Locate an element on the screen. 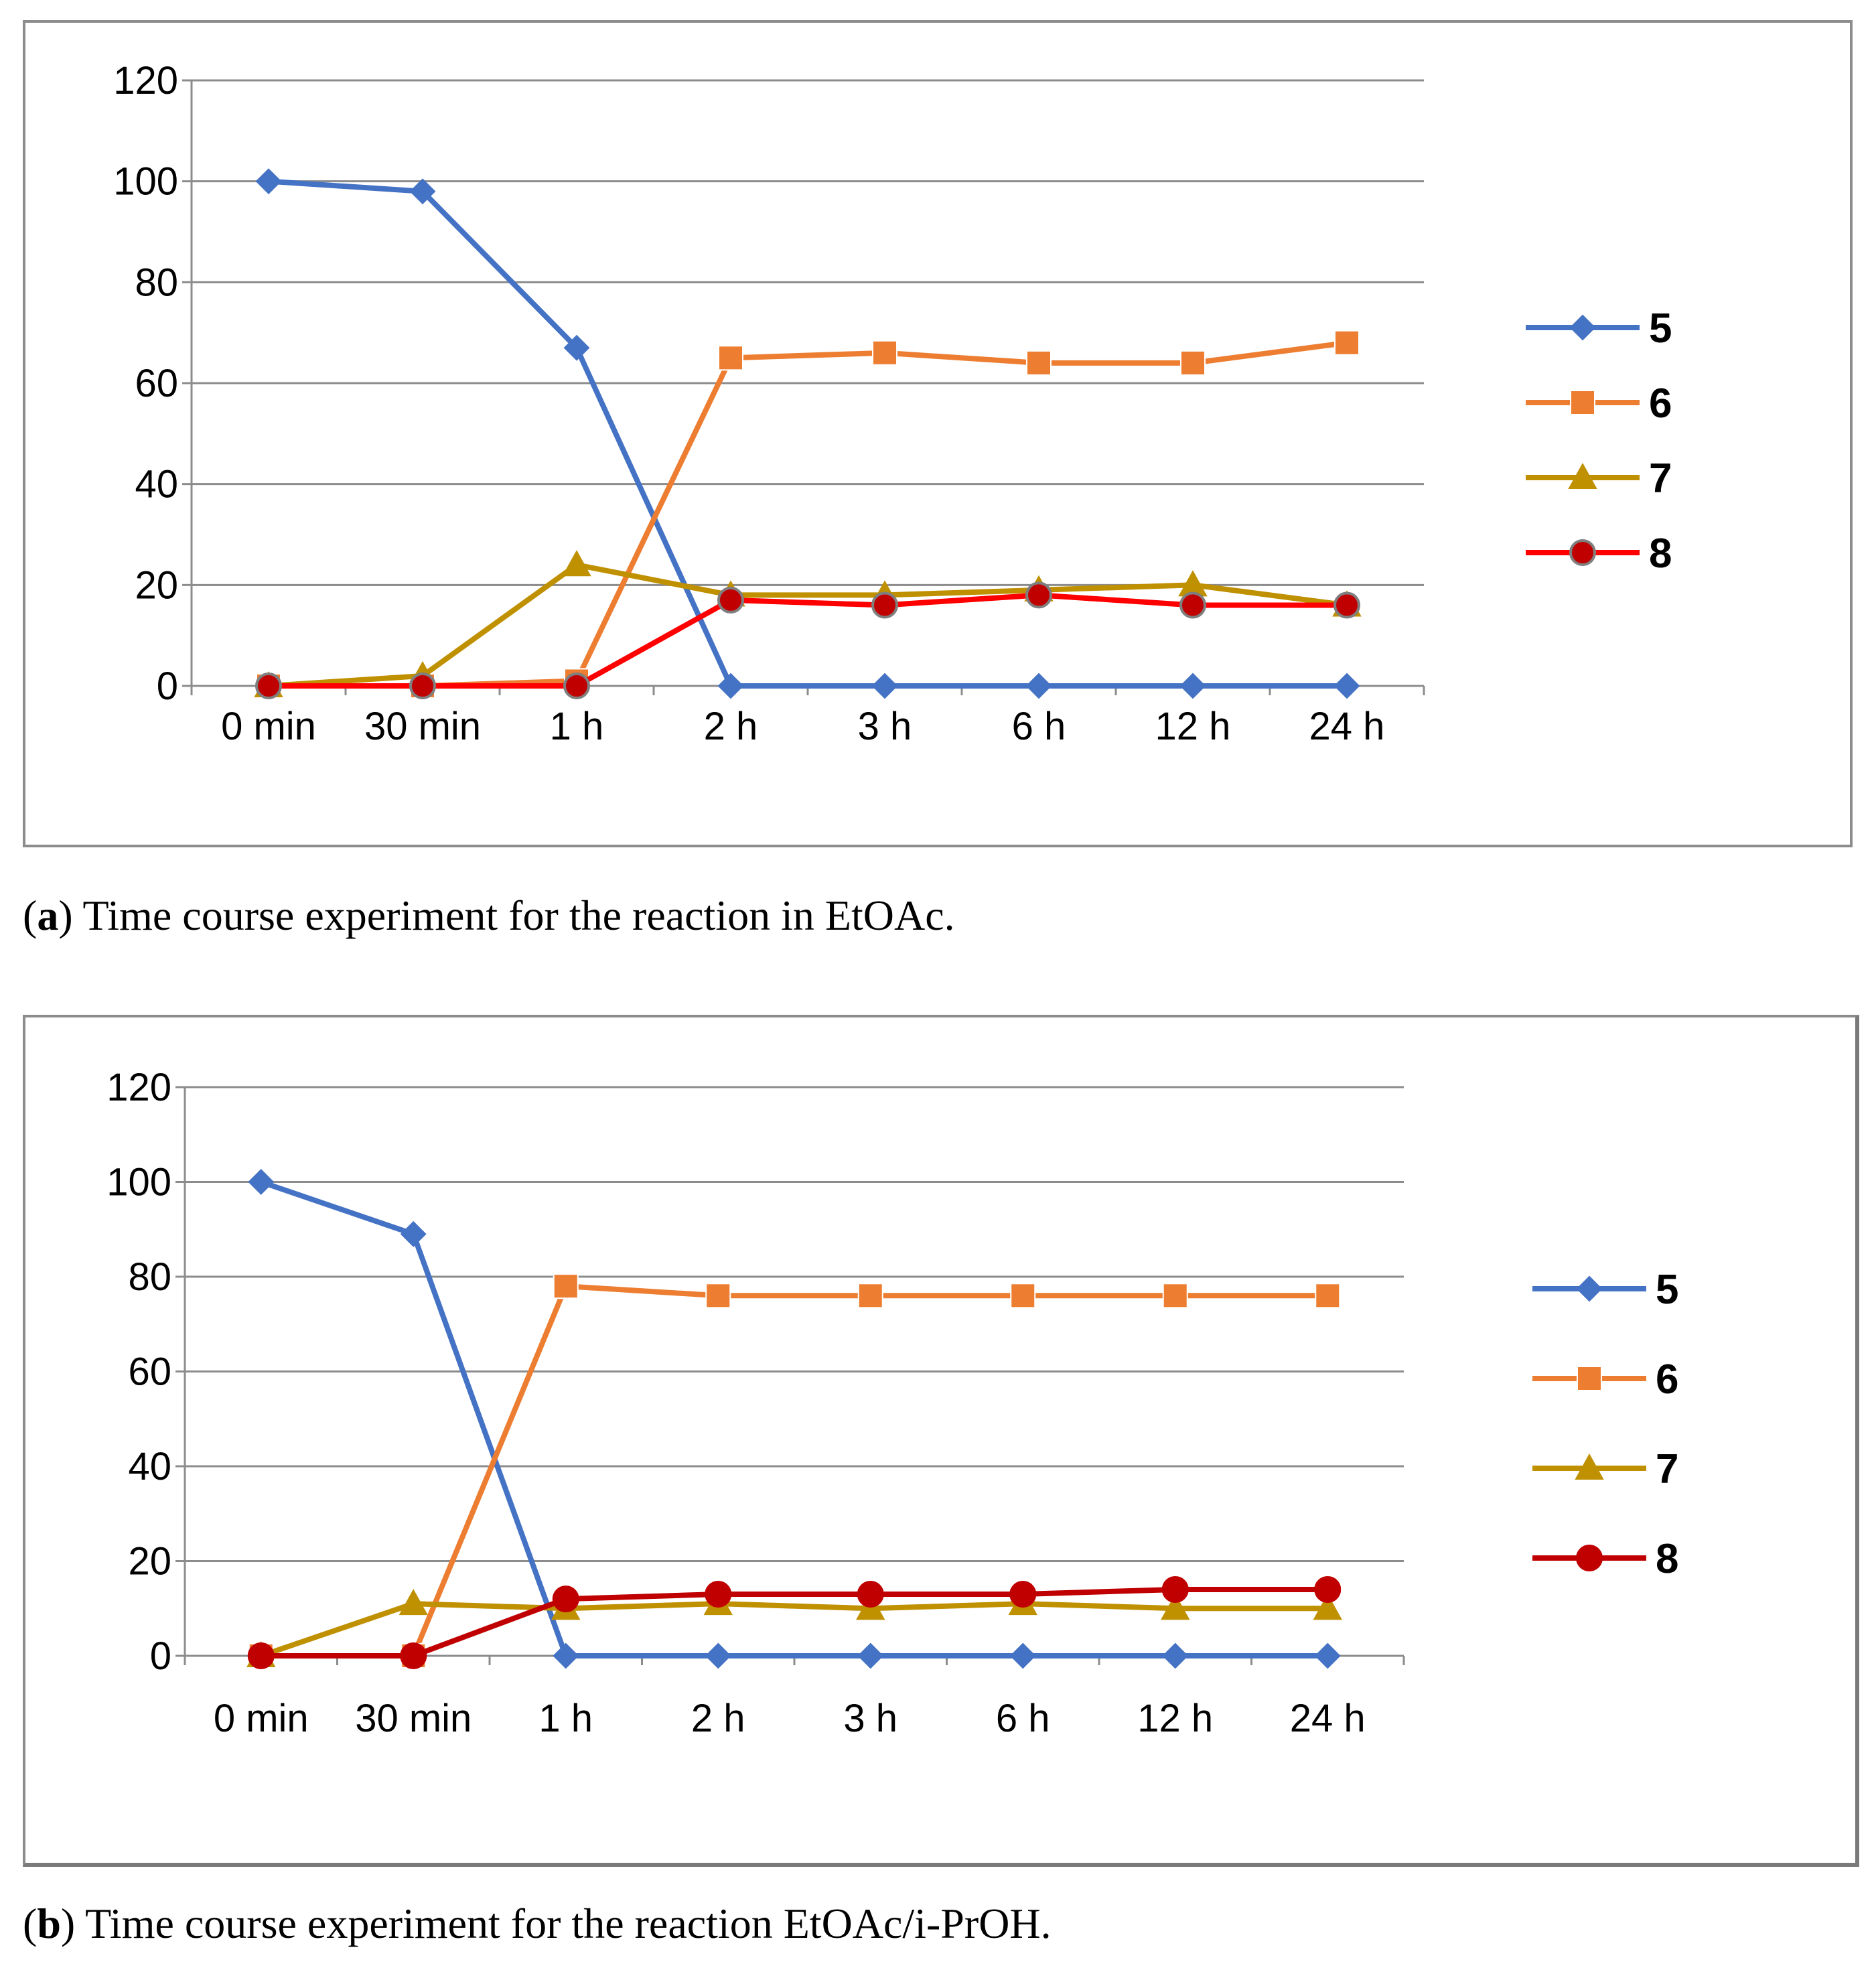  series-8-a is located at coordinates (807, 640).